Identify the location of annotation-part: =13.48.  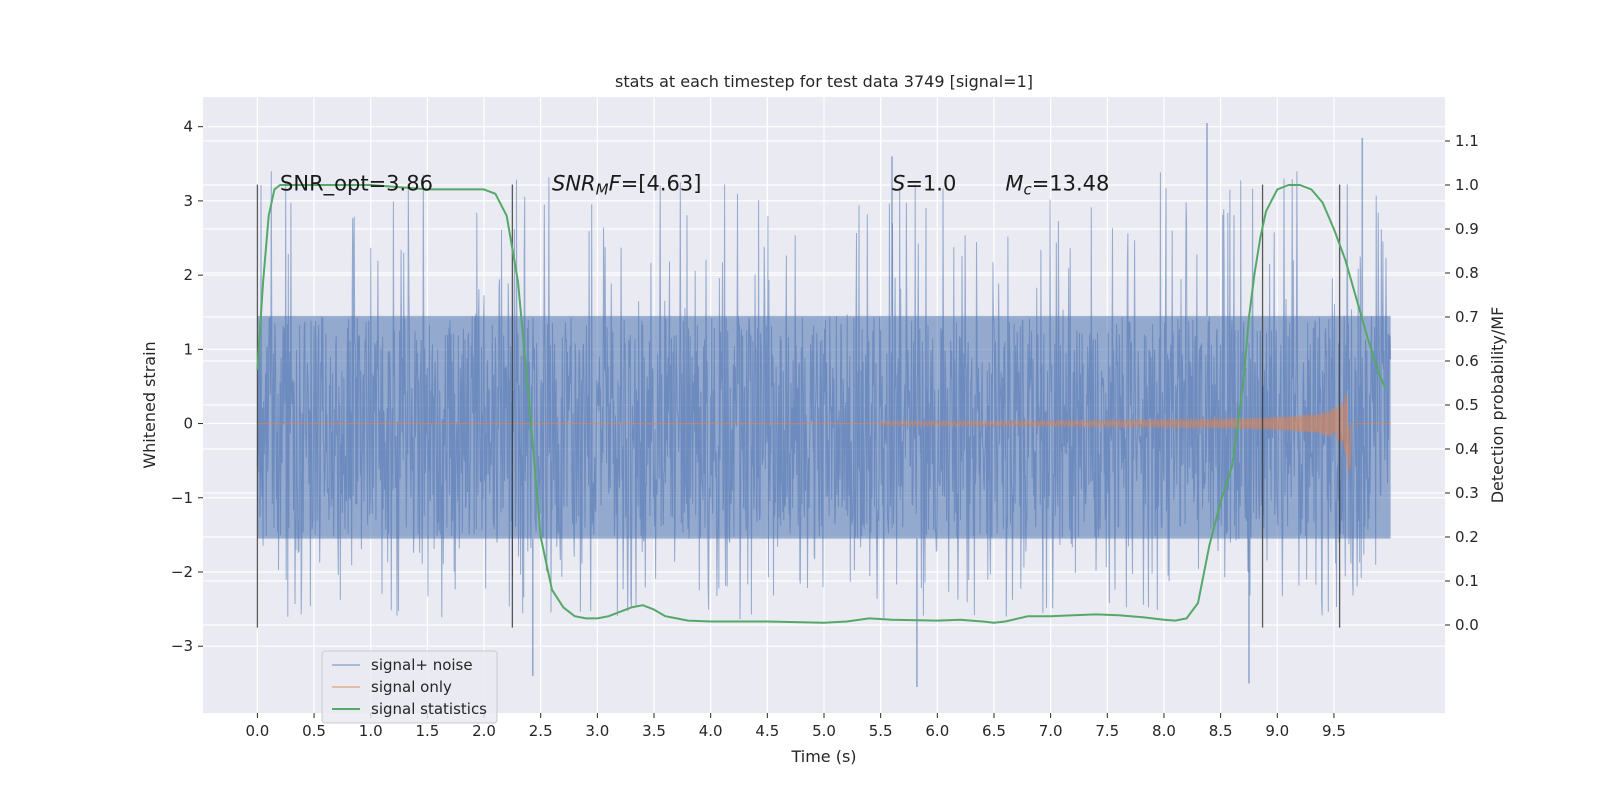
(1071, 183).